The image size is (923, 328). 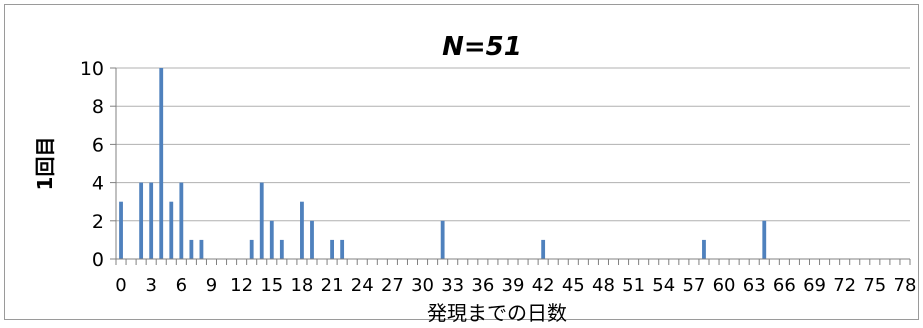 What do you see at coordinates (98, 260) in the screenshot?
I see `y-tick-label: 0` at bounding box center [98, 260].